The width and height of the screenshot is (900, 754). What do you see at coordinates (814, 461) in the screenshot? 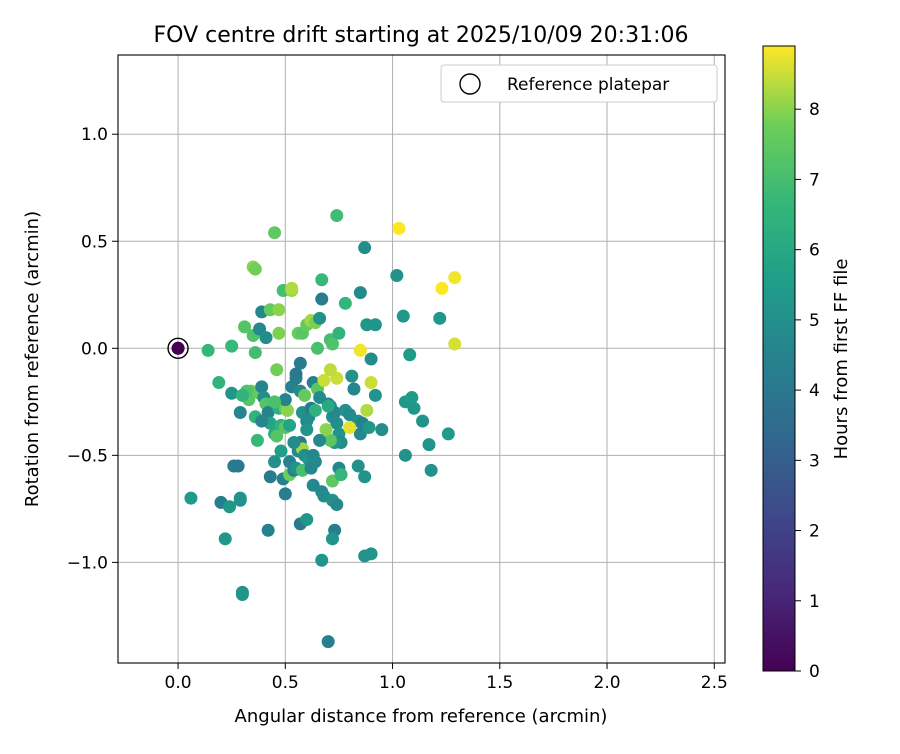
I see `colorbar-tick-label: 3` at bounding box center [814, 461].